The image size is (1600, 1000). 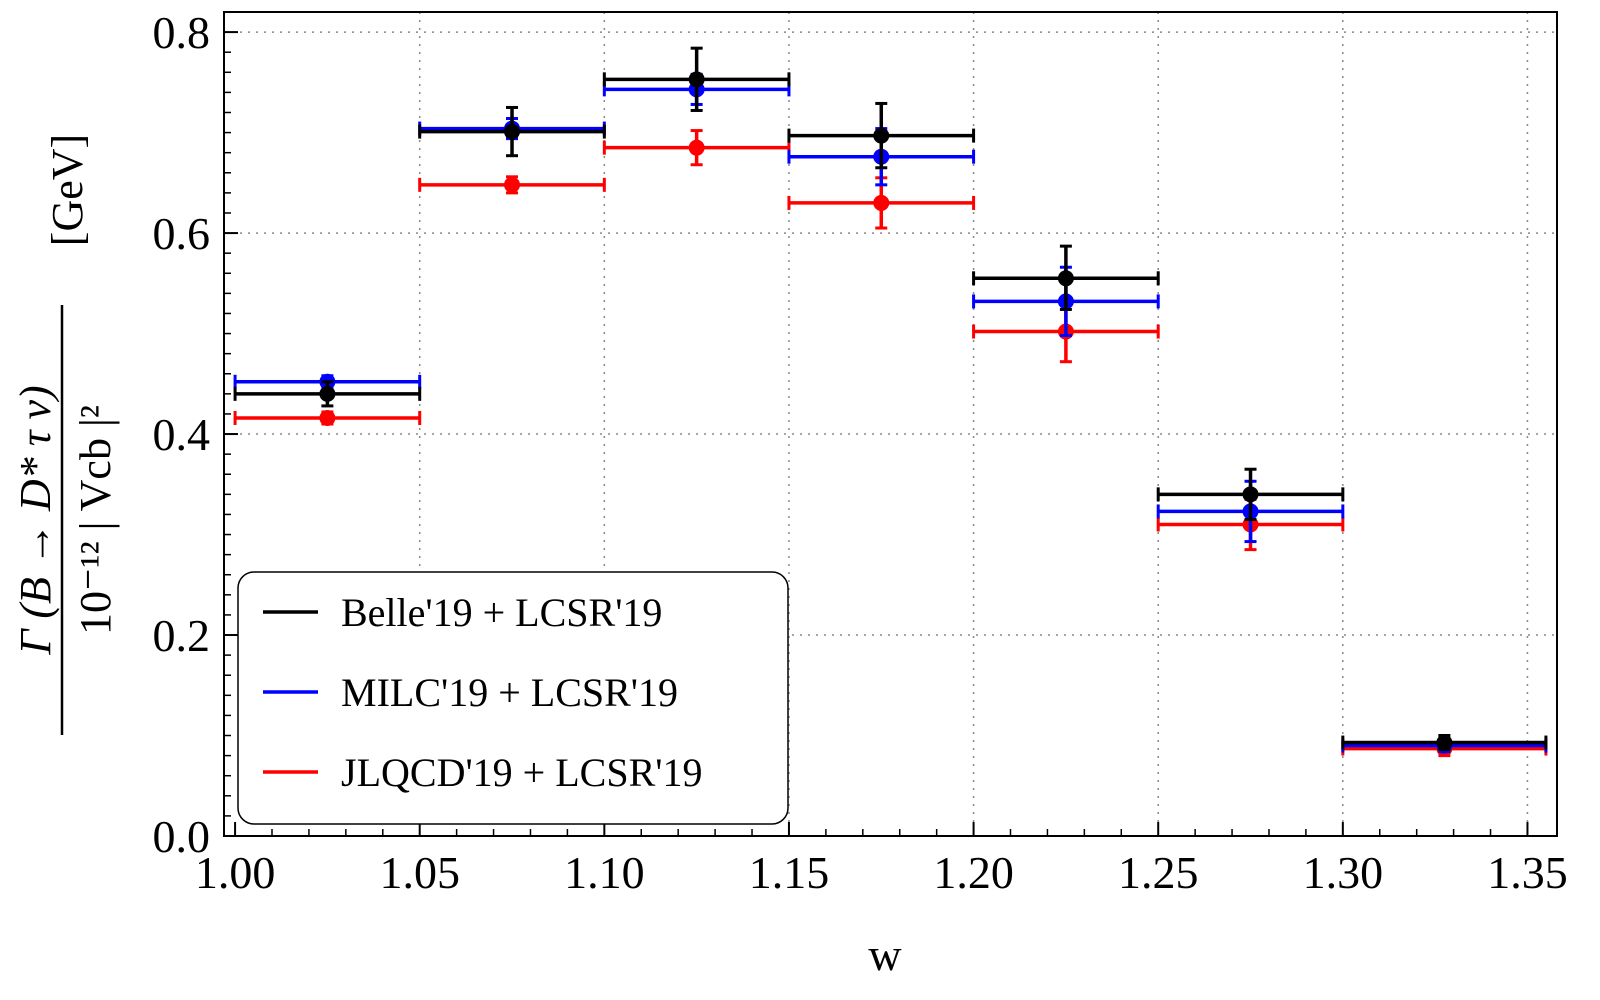 What do you see at coordinates (973, 872) in the screenshot?
I see `x-tick-label: 1.20` at bounding box center [973, 872].